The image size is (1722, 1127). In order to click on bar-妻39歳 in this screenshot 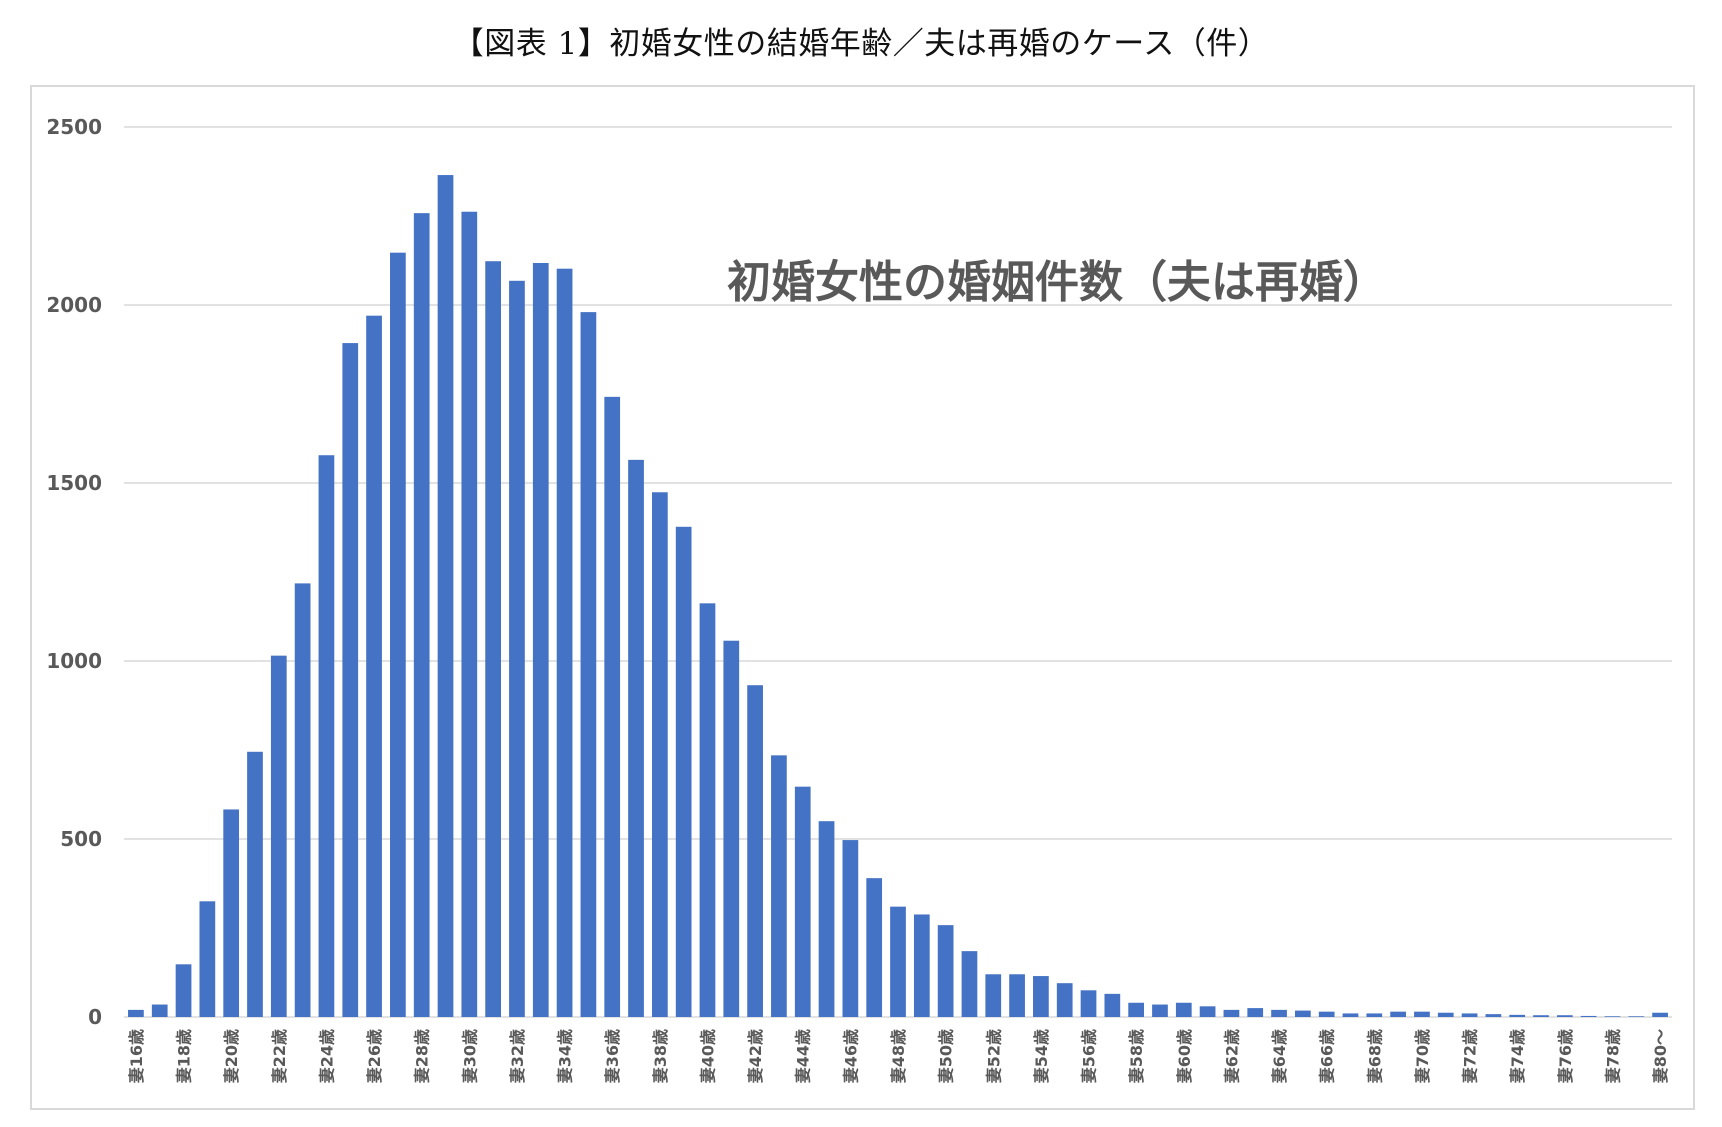, I will do `click(683, 771)`.